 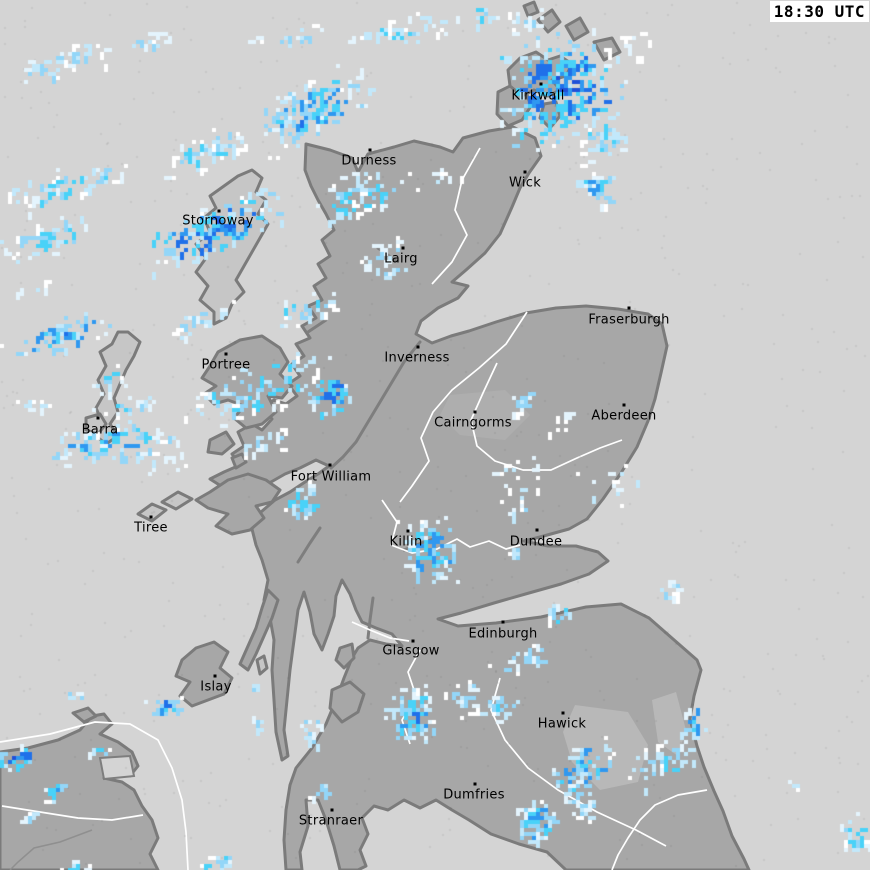 What do you see at coordinates (474, 795) in the screenshot?
I see `city-label: Dumfries` at bounding box center [474, 795].